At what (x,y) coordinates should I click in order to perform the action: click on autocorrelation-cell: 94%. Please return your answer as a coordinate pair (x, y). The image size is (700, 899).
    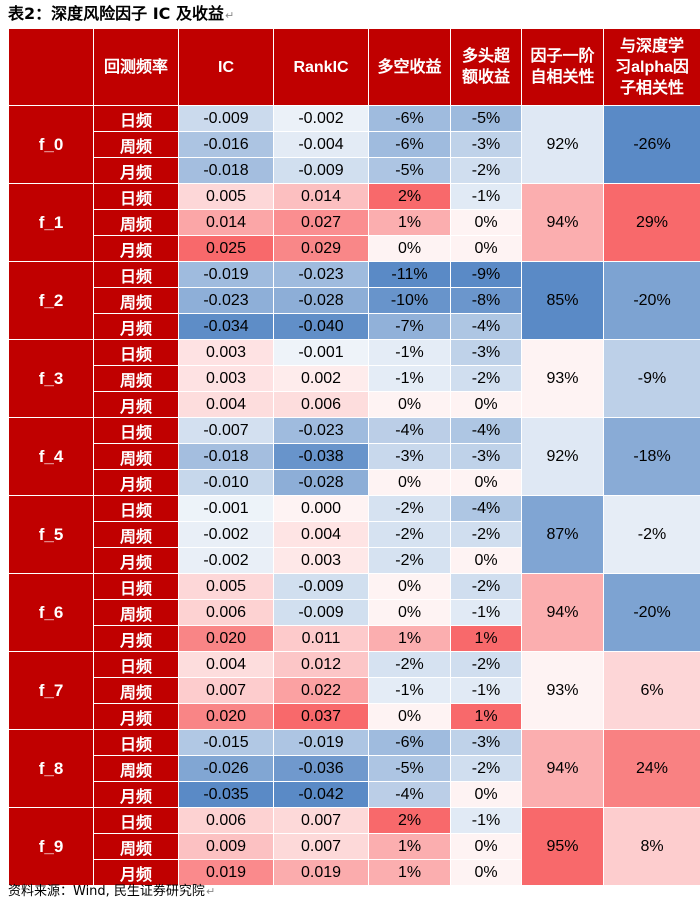
    Looking at the image, I should click on (562, 612).